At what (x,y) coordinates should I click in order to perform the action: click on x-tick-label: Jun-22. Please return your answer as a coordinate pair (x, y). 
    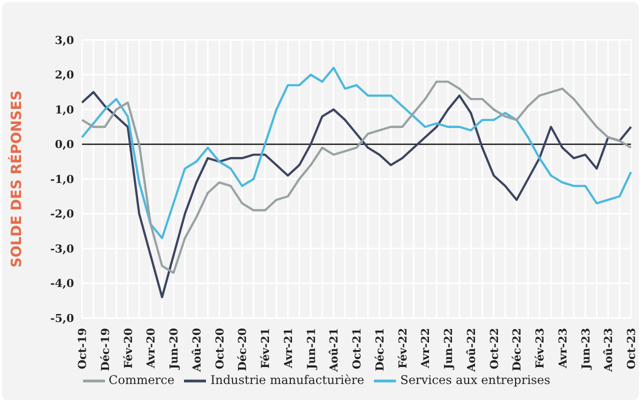
    Looking at the image, I should click on (448, 349).